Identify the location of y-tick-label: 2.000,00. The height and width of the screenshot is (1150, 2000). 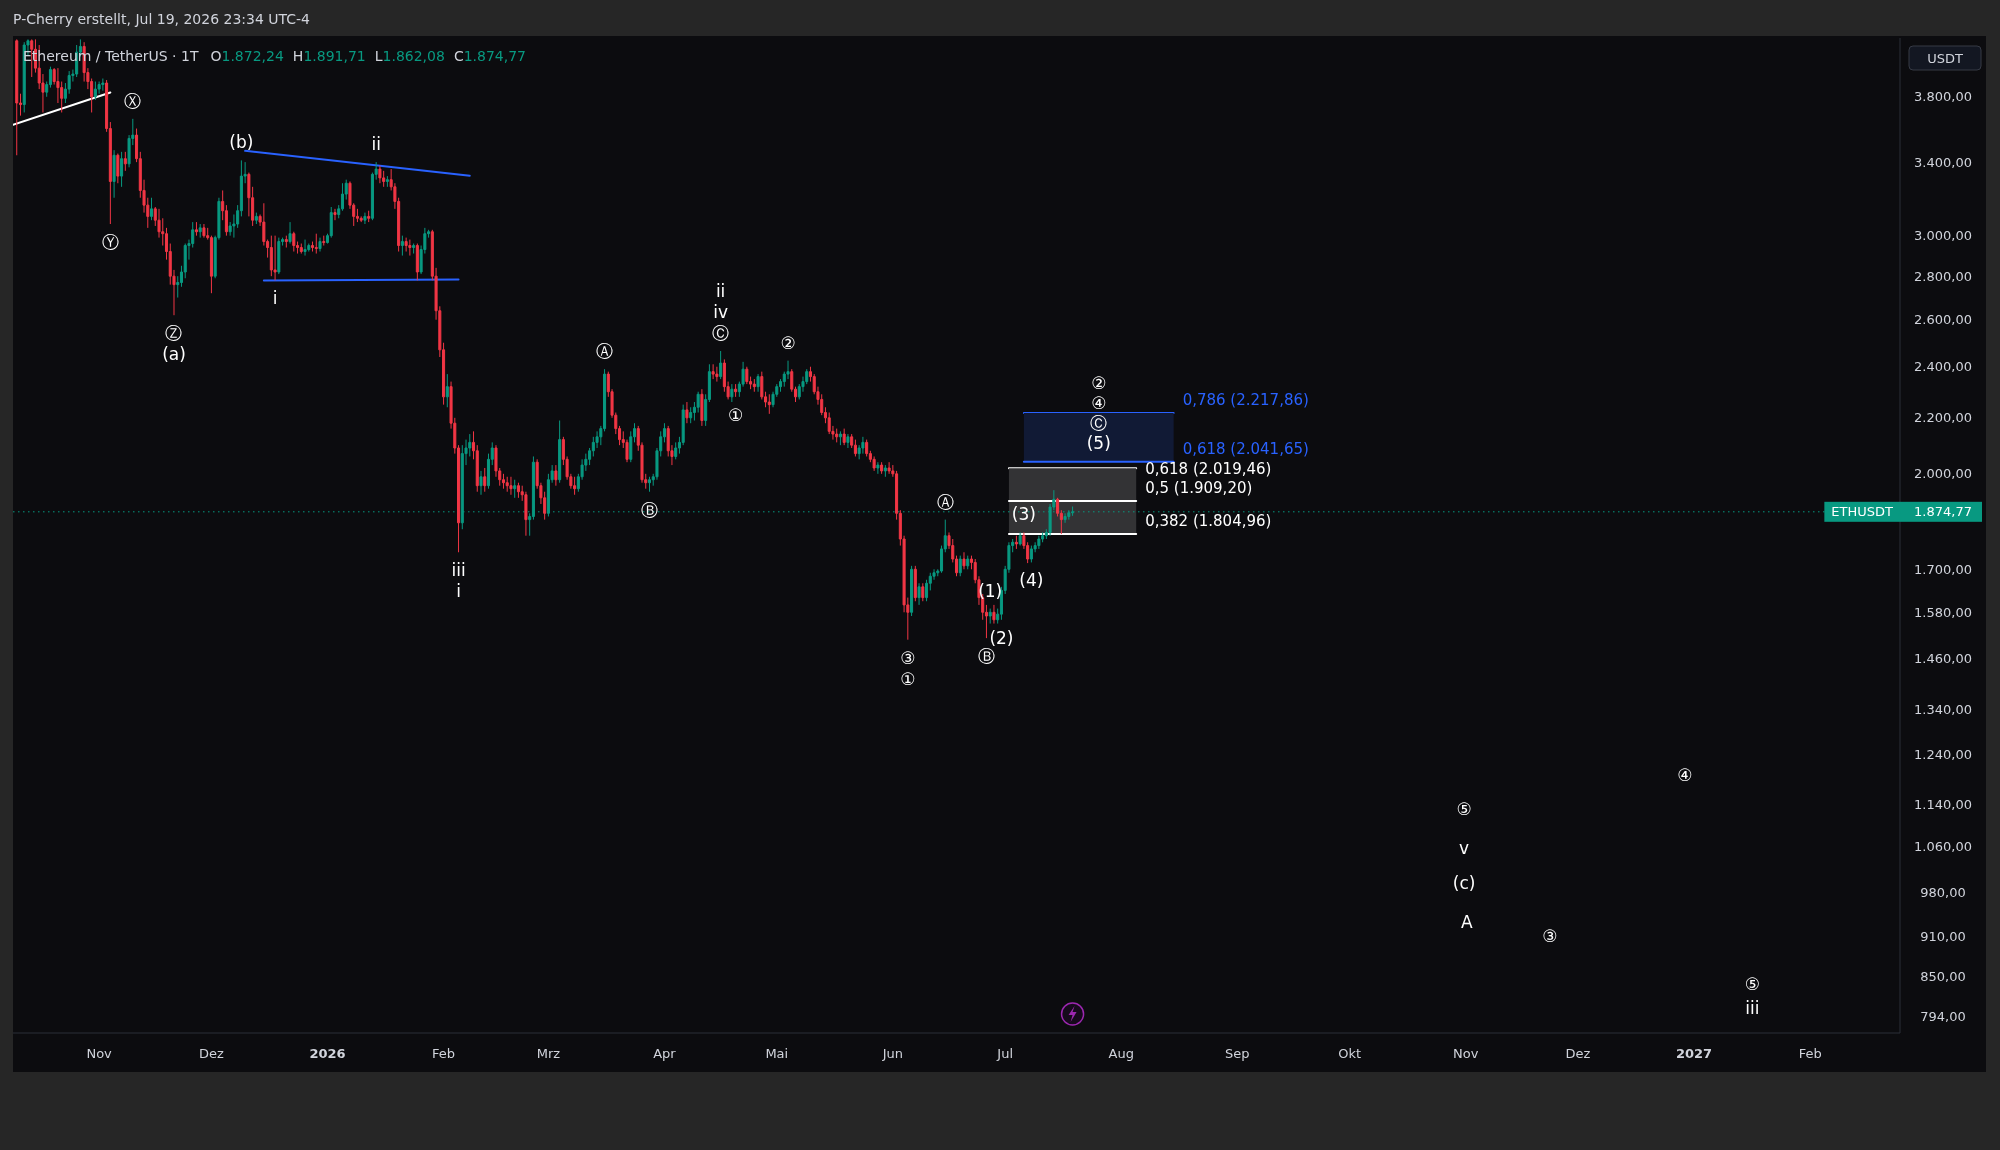
(1943, 474).